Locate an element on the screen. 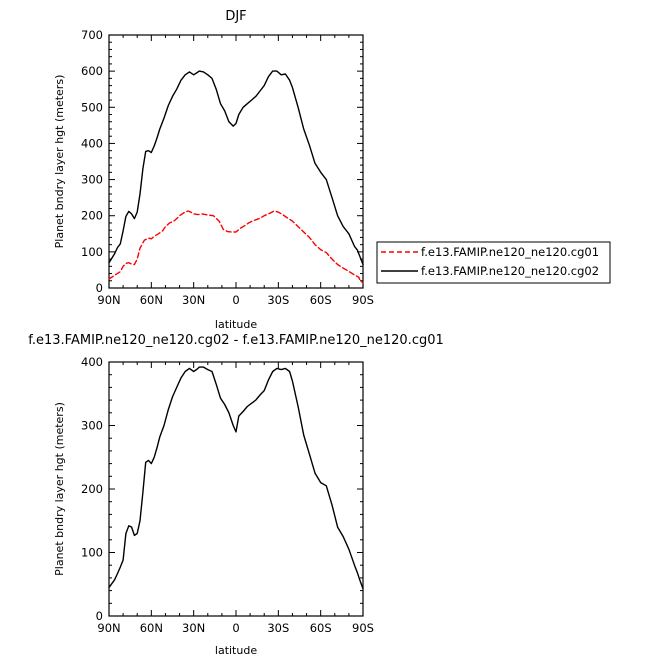  top-plot-frame is located at coordinates (236, 161).